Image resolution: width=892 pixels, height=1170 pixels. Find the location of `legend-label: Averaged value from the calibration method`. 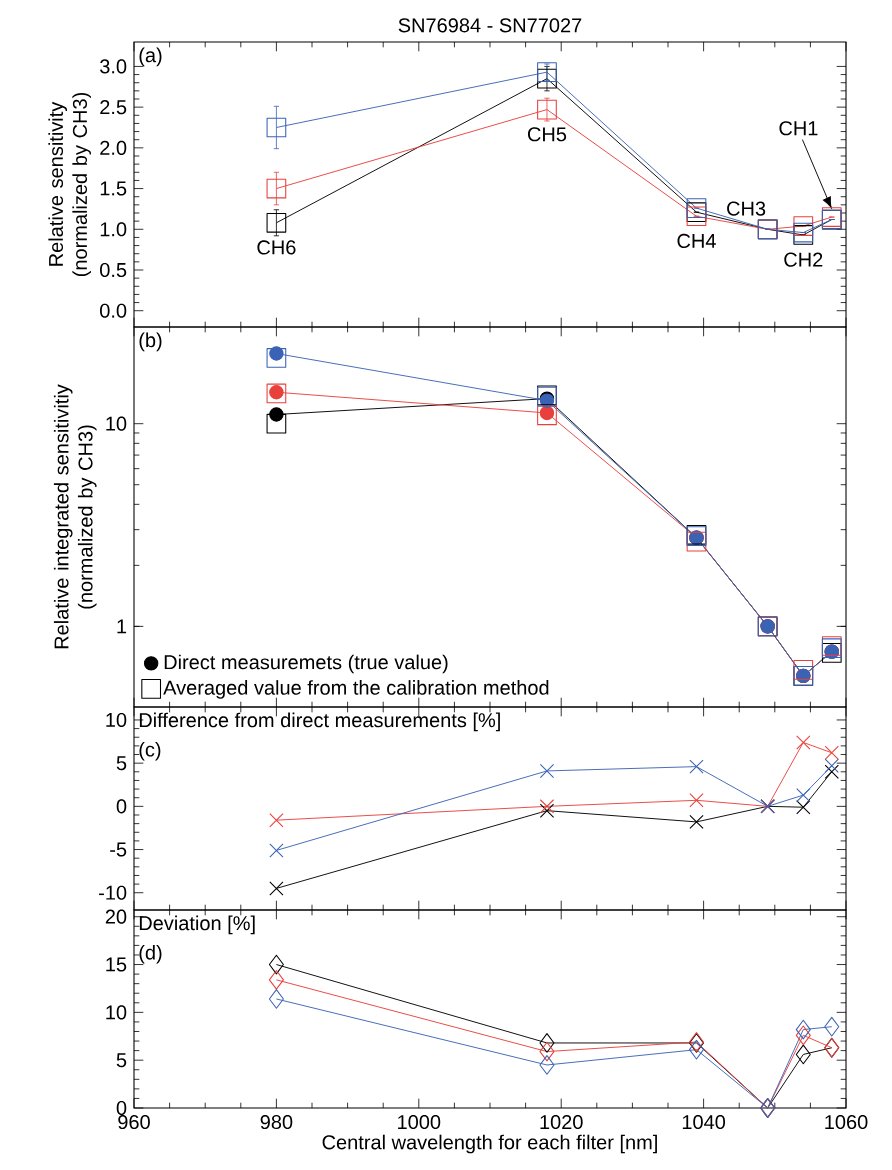

legend-label: Averaged value from the calibration method is located at coordinates (356, 689).